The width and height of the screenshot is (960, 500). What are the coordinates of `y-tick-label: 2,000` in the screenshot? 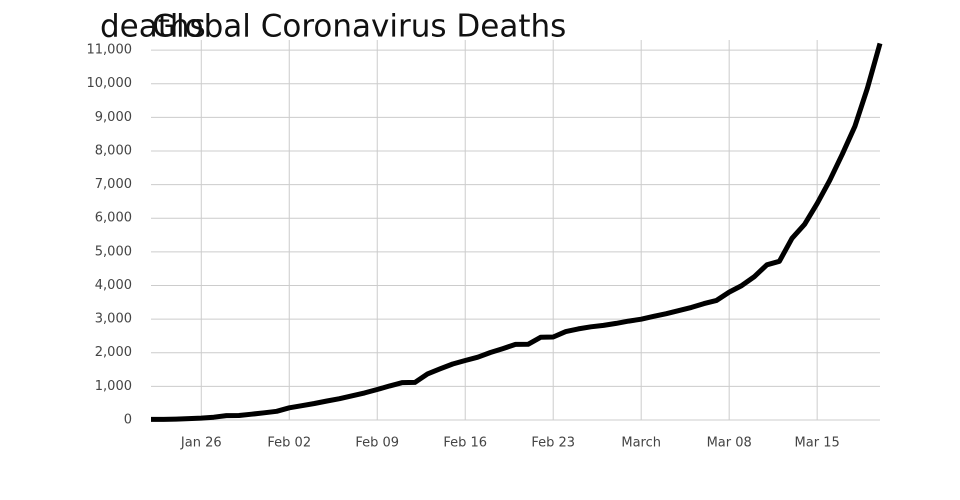 It's located at (113, 352).